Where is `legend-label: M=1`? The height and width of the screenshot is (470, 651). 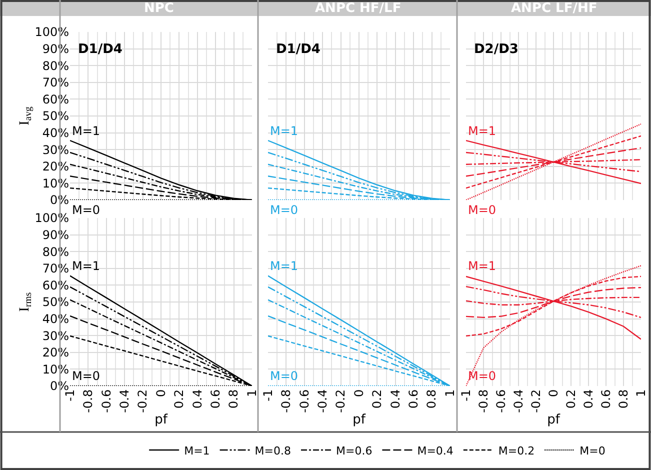
legend-label: M=1 is located at coordinates (197, 451).